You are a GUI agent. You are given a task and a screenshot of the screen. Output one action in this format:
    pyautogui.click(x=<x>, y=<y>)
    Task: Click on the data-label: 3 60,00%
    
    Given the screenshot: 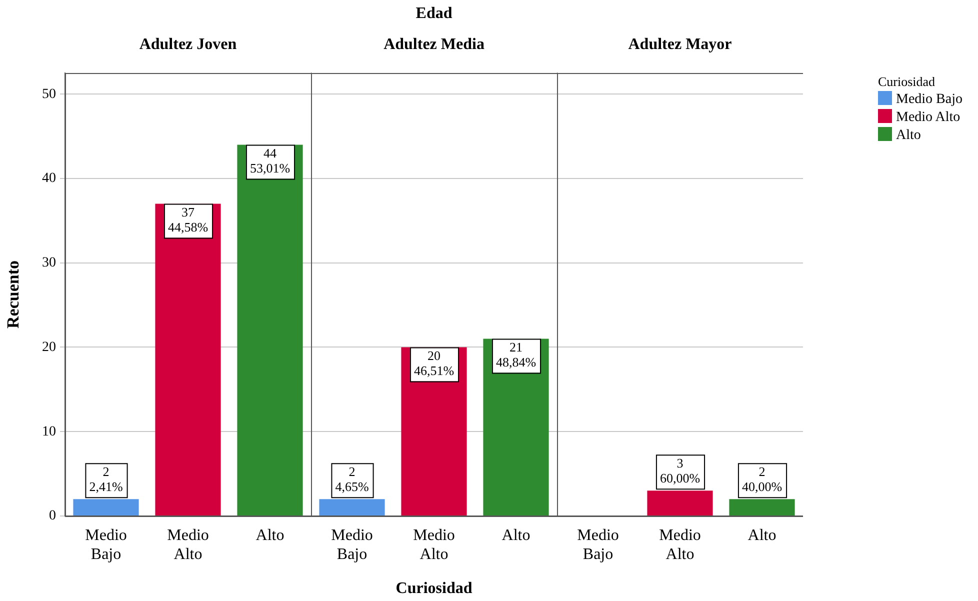 What is the action you would take?
    pyautogui.click(x=680, y=471)
    